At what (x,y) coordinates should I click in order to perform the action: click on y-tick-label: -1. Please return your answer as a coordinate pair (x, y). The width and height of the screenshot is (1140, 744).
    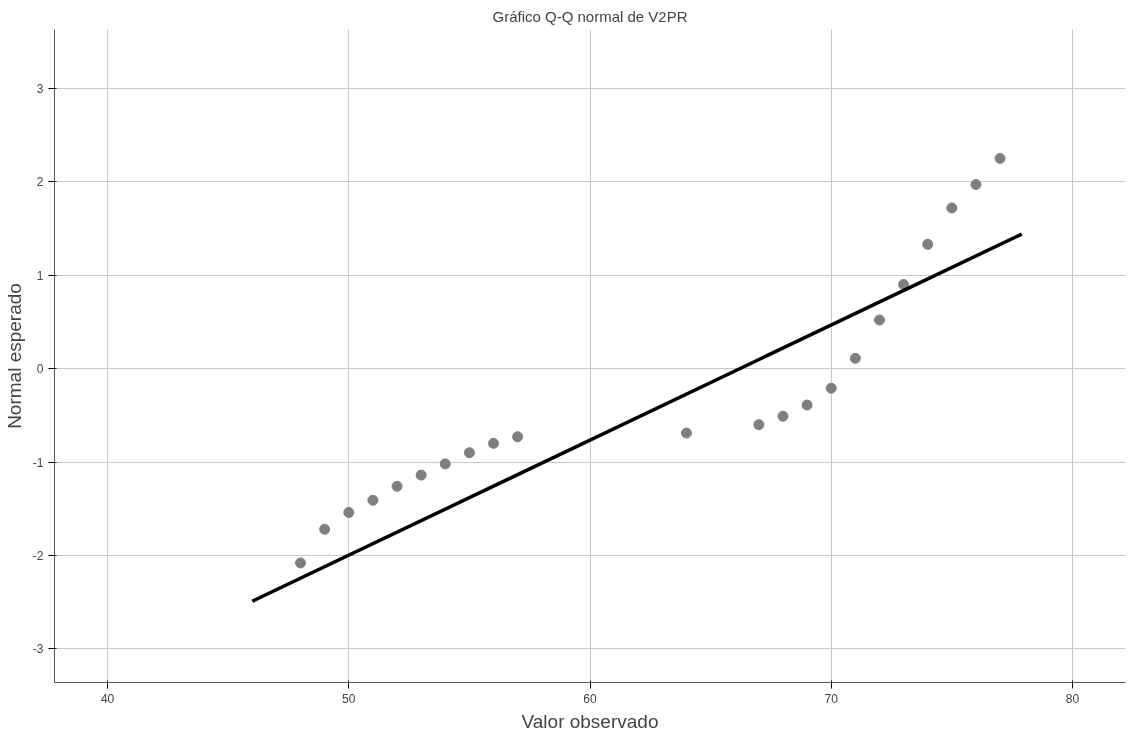
    Looking at the image, I should click on (38, 462).